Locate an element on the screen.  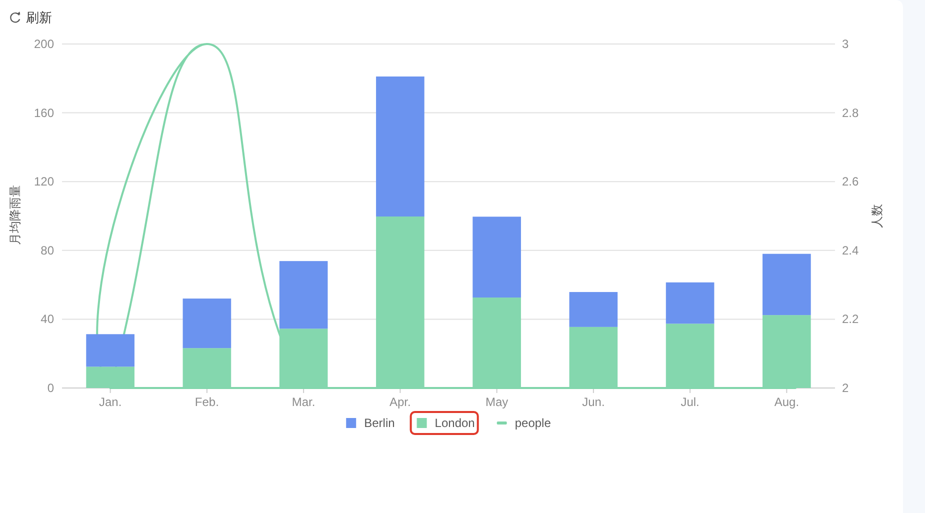
y-tick-label: 80 is located at coordinates (47, 250).